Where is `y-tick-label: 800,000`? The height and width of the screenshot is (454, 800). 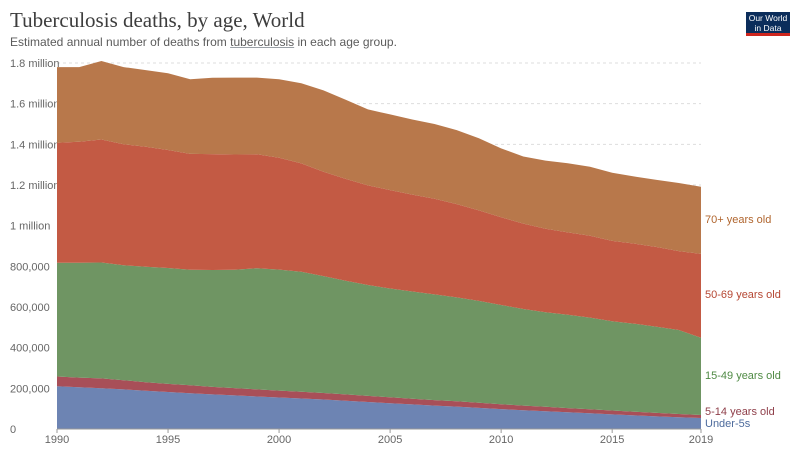 y-tick-label: 800,000 is located at coordinates (30, 267).